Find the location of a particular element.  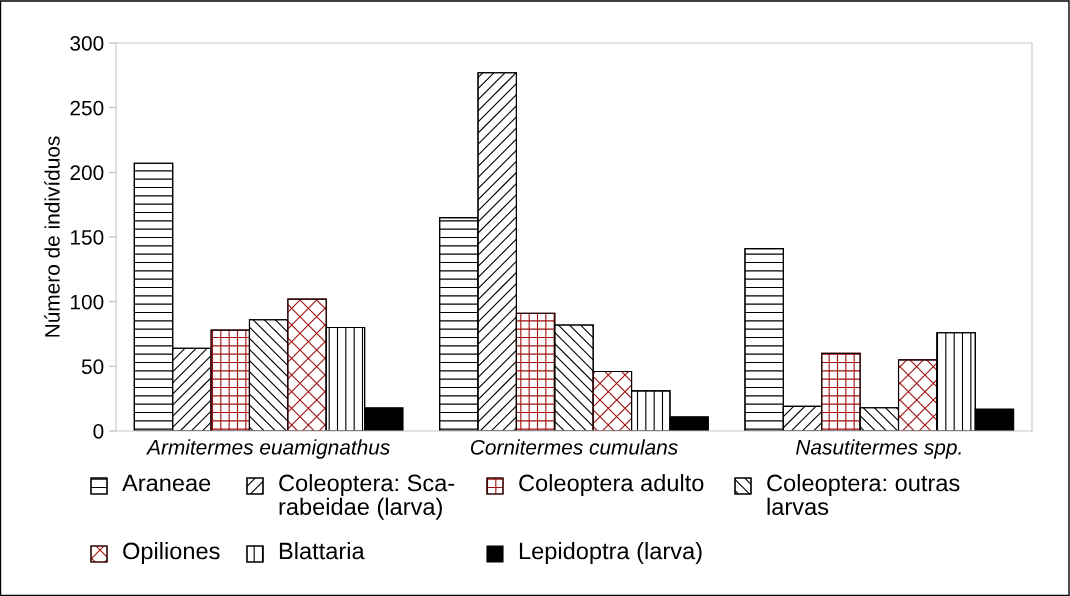

y-tick-label: 0 is located at coordinates (98, 431).